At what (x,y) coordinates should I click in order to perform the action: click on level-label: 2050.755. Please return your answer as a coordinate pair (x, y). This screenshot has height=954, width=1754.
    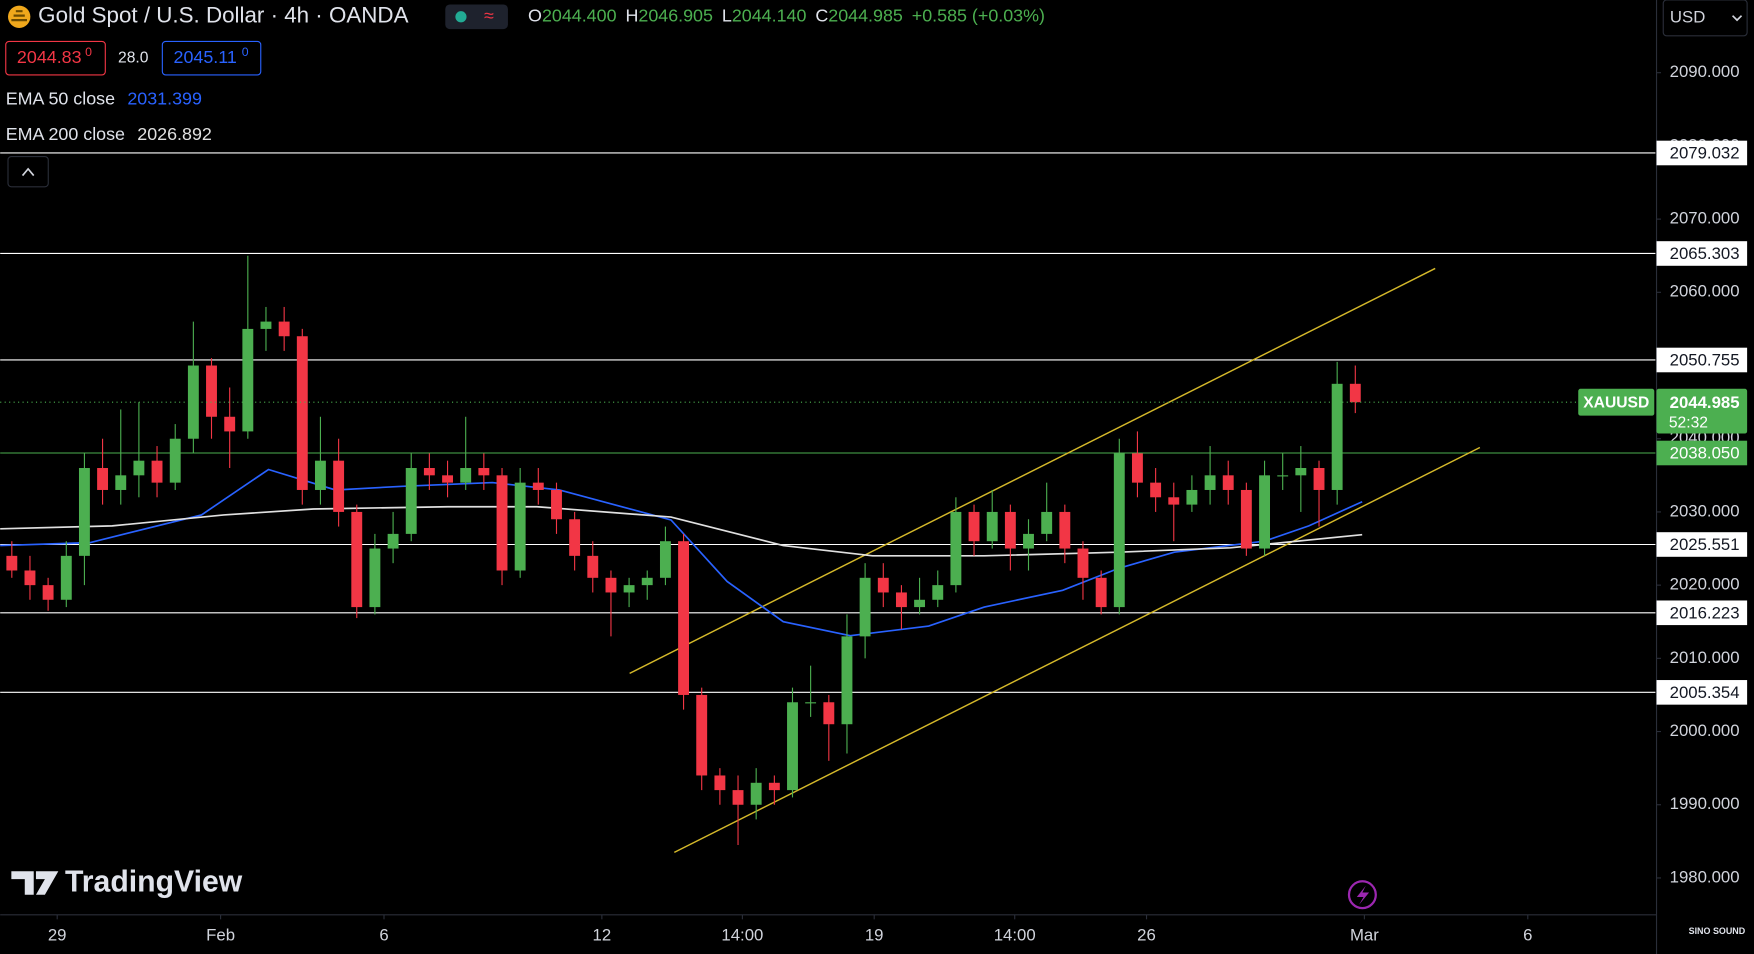
    Looking at the image, I should click on (1705, 360).